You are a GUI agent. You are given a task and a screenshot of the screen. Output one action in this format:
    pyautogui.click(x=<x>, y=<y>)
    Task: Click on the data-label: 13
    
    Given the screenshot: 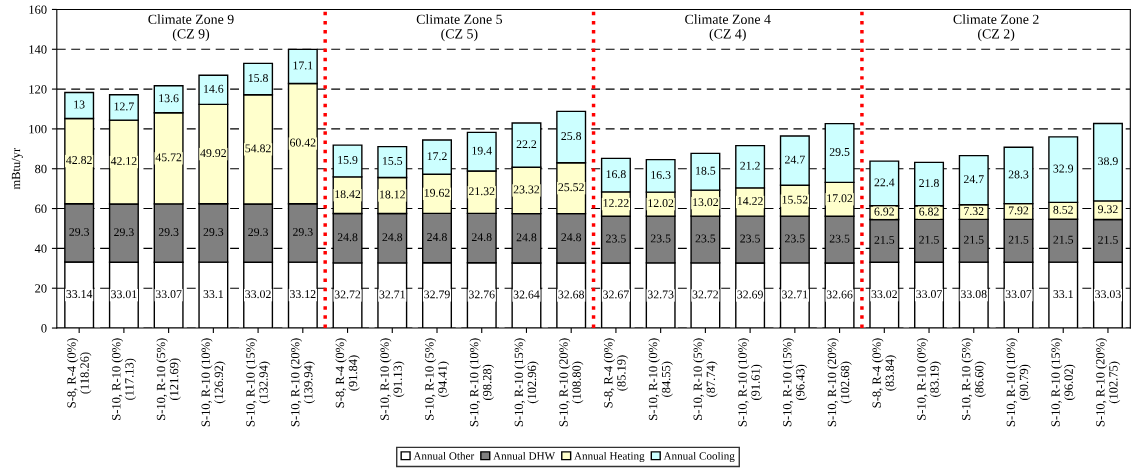 What is the action you would take?
    pyautogui.click(x=79, y=104)
    